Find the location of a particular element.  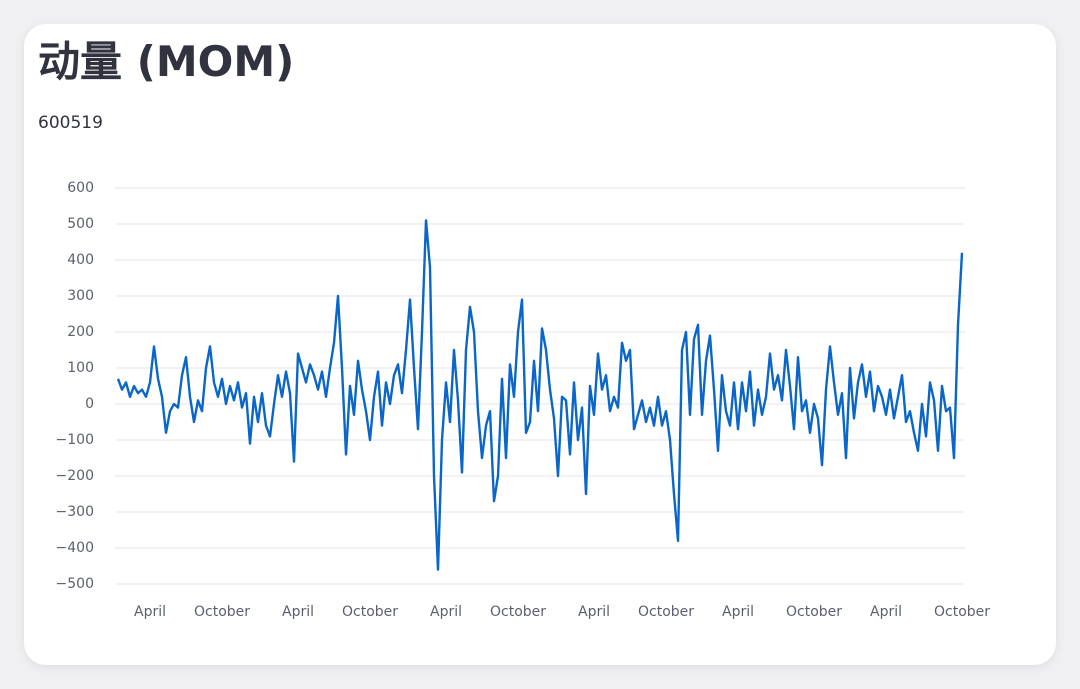

y-tick-label: −300 is located at coordinates (75, 512).